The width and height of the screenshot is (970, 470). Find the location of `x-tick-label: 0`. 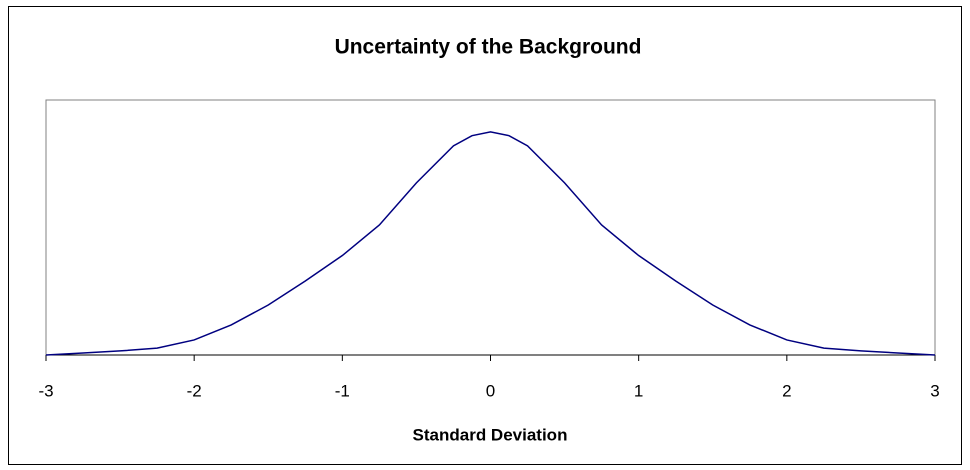

x-tick-label: 0 is located at coordinates (490, 390).